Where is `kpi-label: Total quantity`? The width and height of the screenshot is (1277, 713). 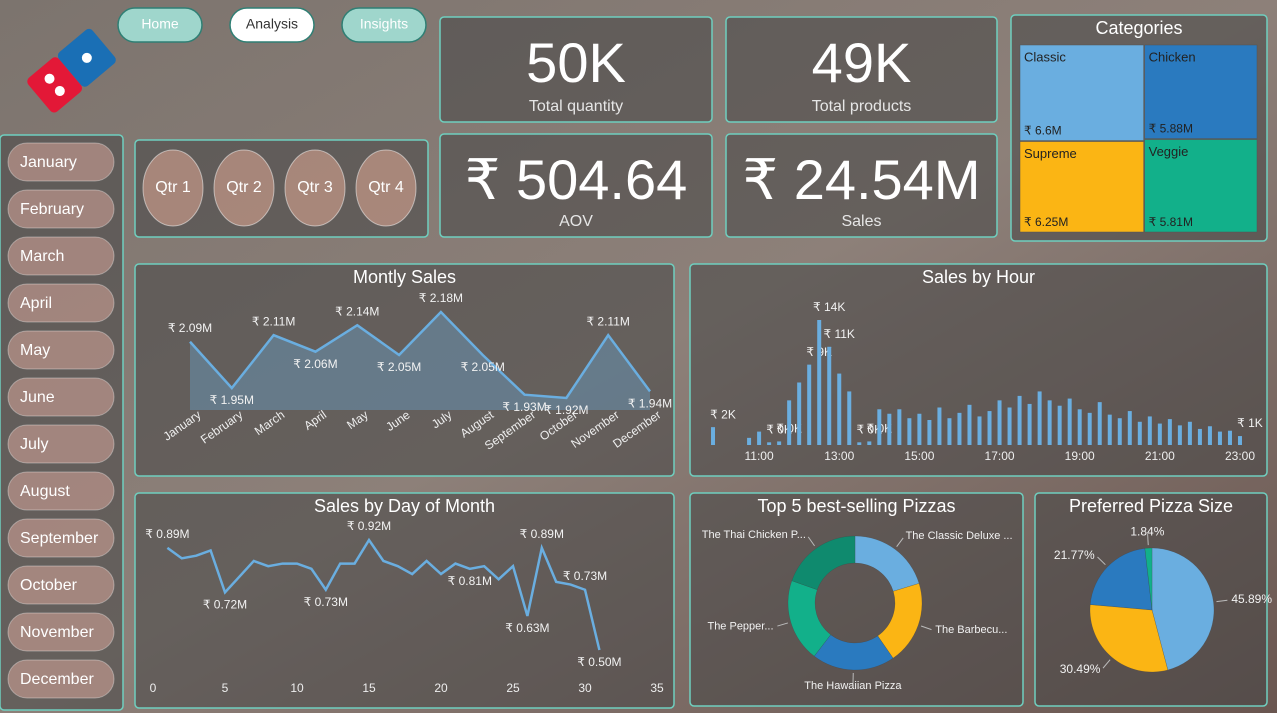
kpi-label: Total quantity is located at coordinates (576, 106).